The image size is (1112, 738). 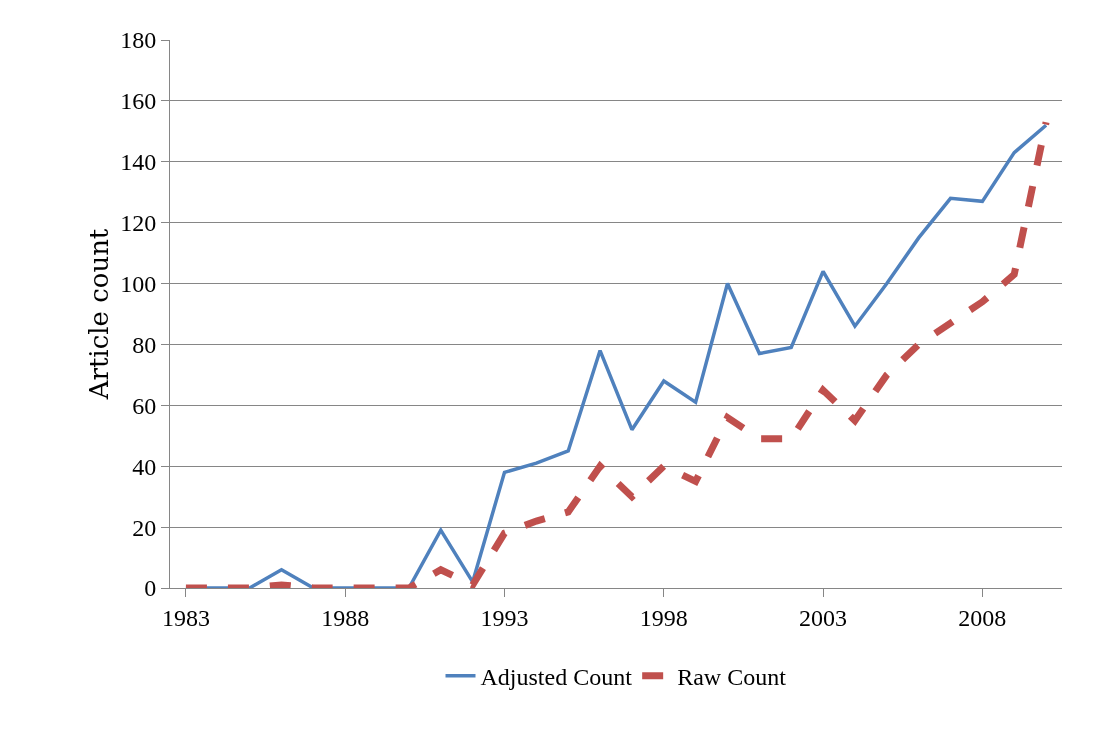 What do you see at coordinates (144, 466) in the screenshot?
I see `y-tick-label: 40` at bounding box center [144, 466].